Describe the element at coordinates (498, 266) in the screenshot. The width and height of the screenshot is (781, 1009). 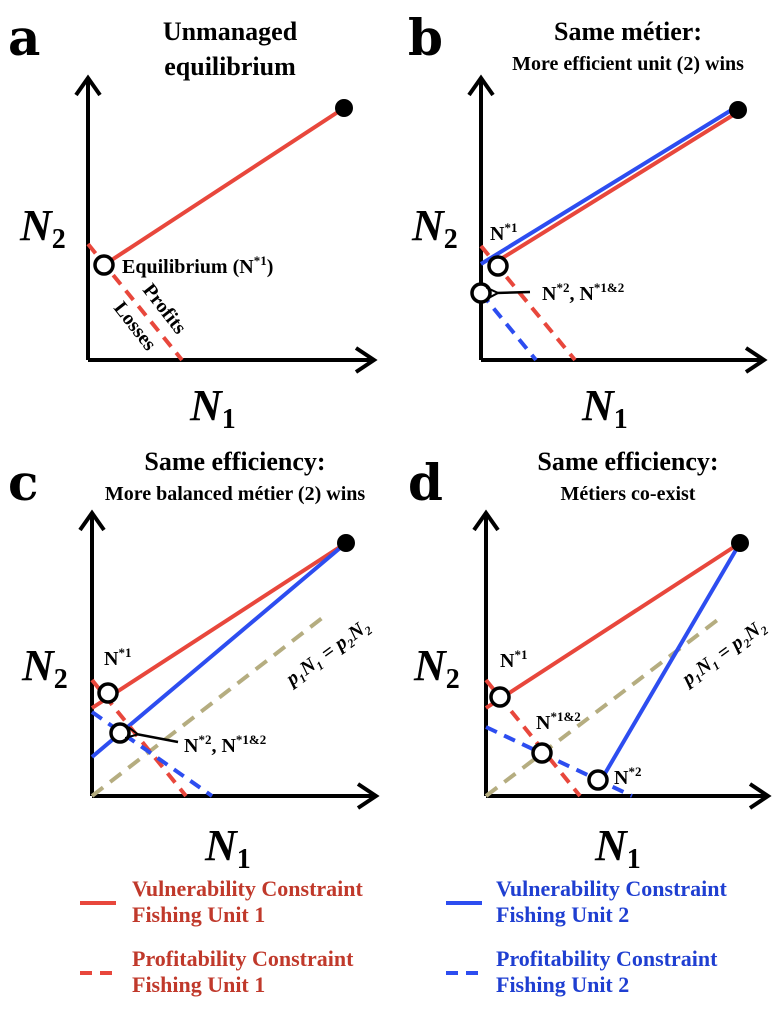
I see `panel-b-n1-point` at that location.